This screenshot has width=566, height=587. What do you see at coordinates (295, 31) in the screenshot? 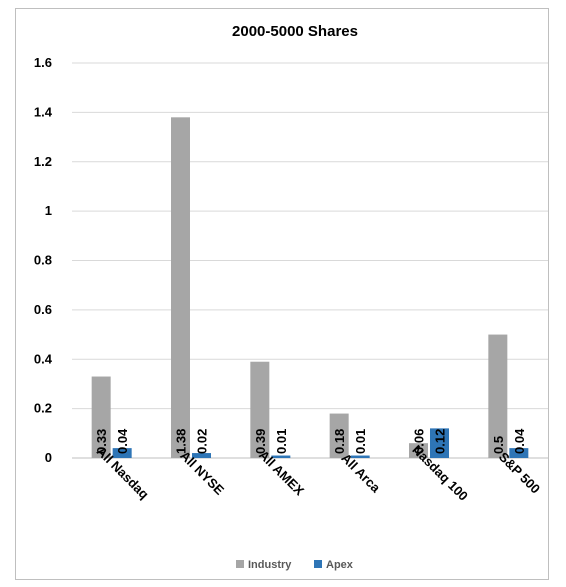
I see `chart-title: 2000-5000 Shares` at bounding box center [295, 31].